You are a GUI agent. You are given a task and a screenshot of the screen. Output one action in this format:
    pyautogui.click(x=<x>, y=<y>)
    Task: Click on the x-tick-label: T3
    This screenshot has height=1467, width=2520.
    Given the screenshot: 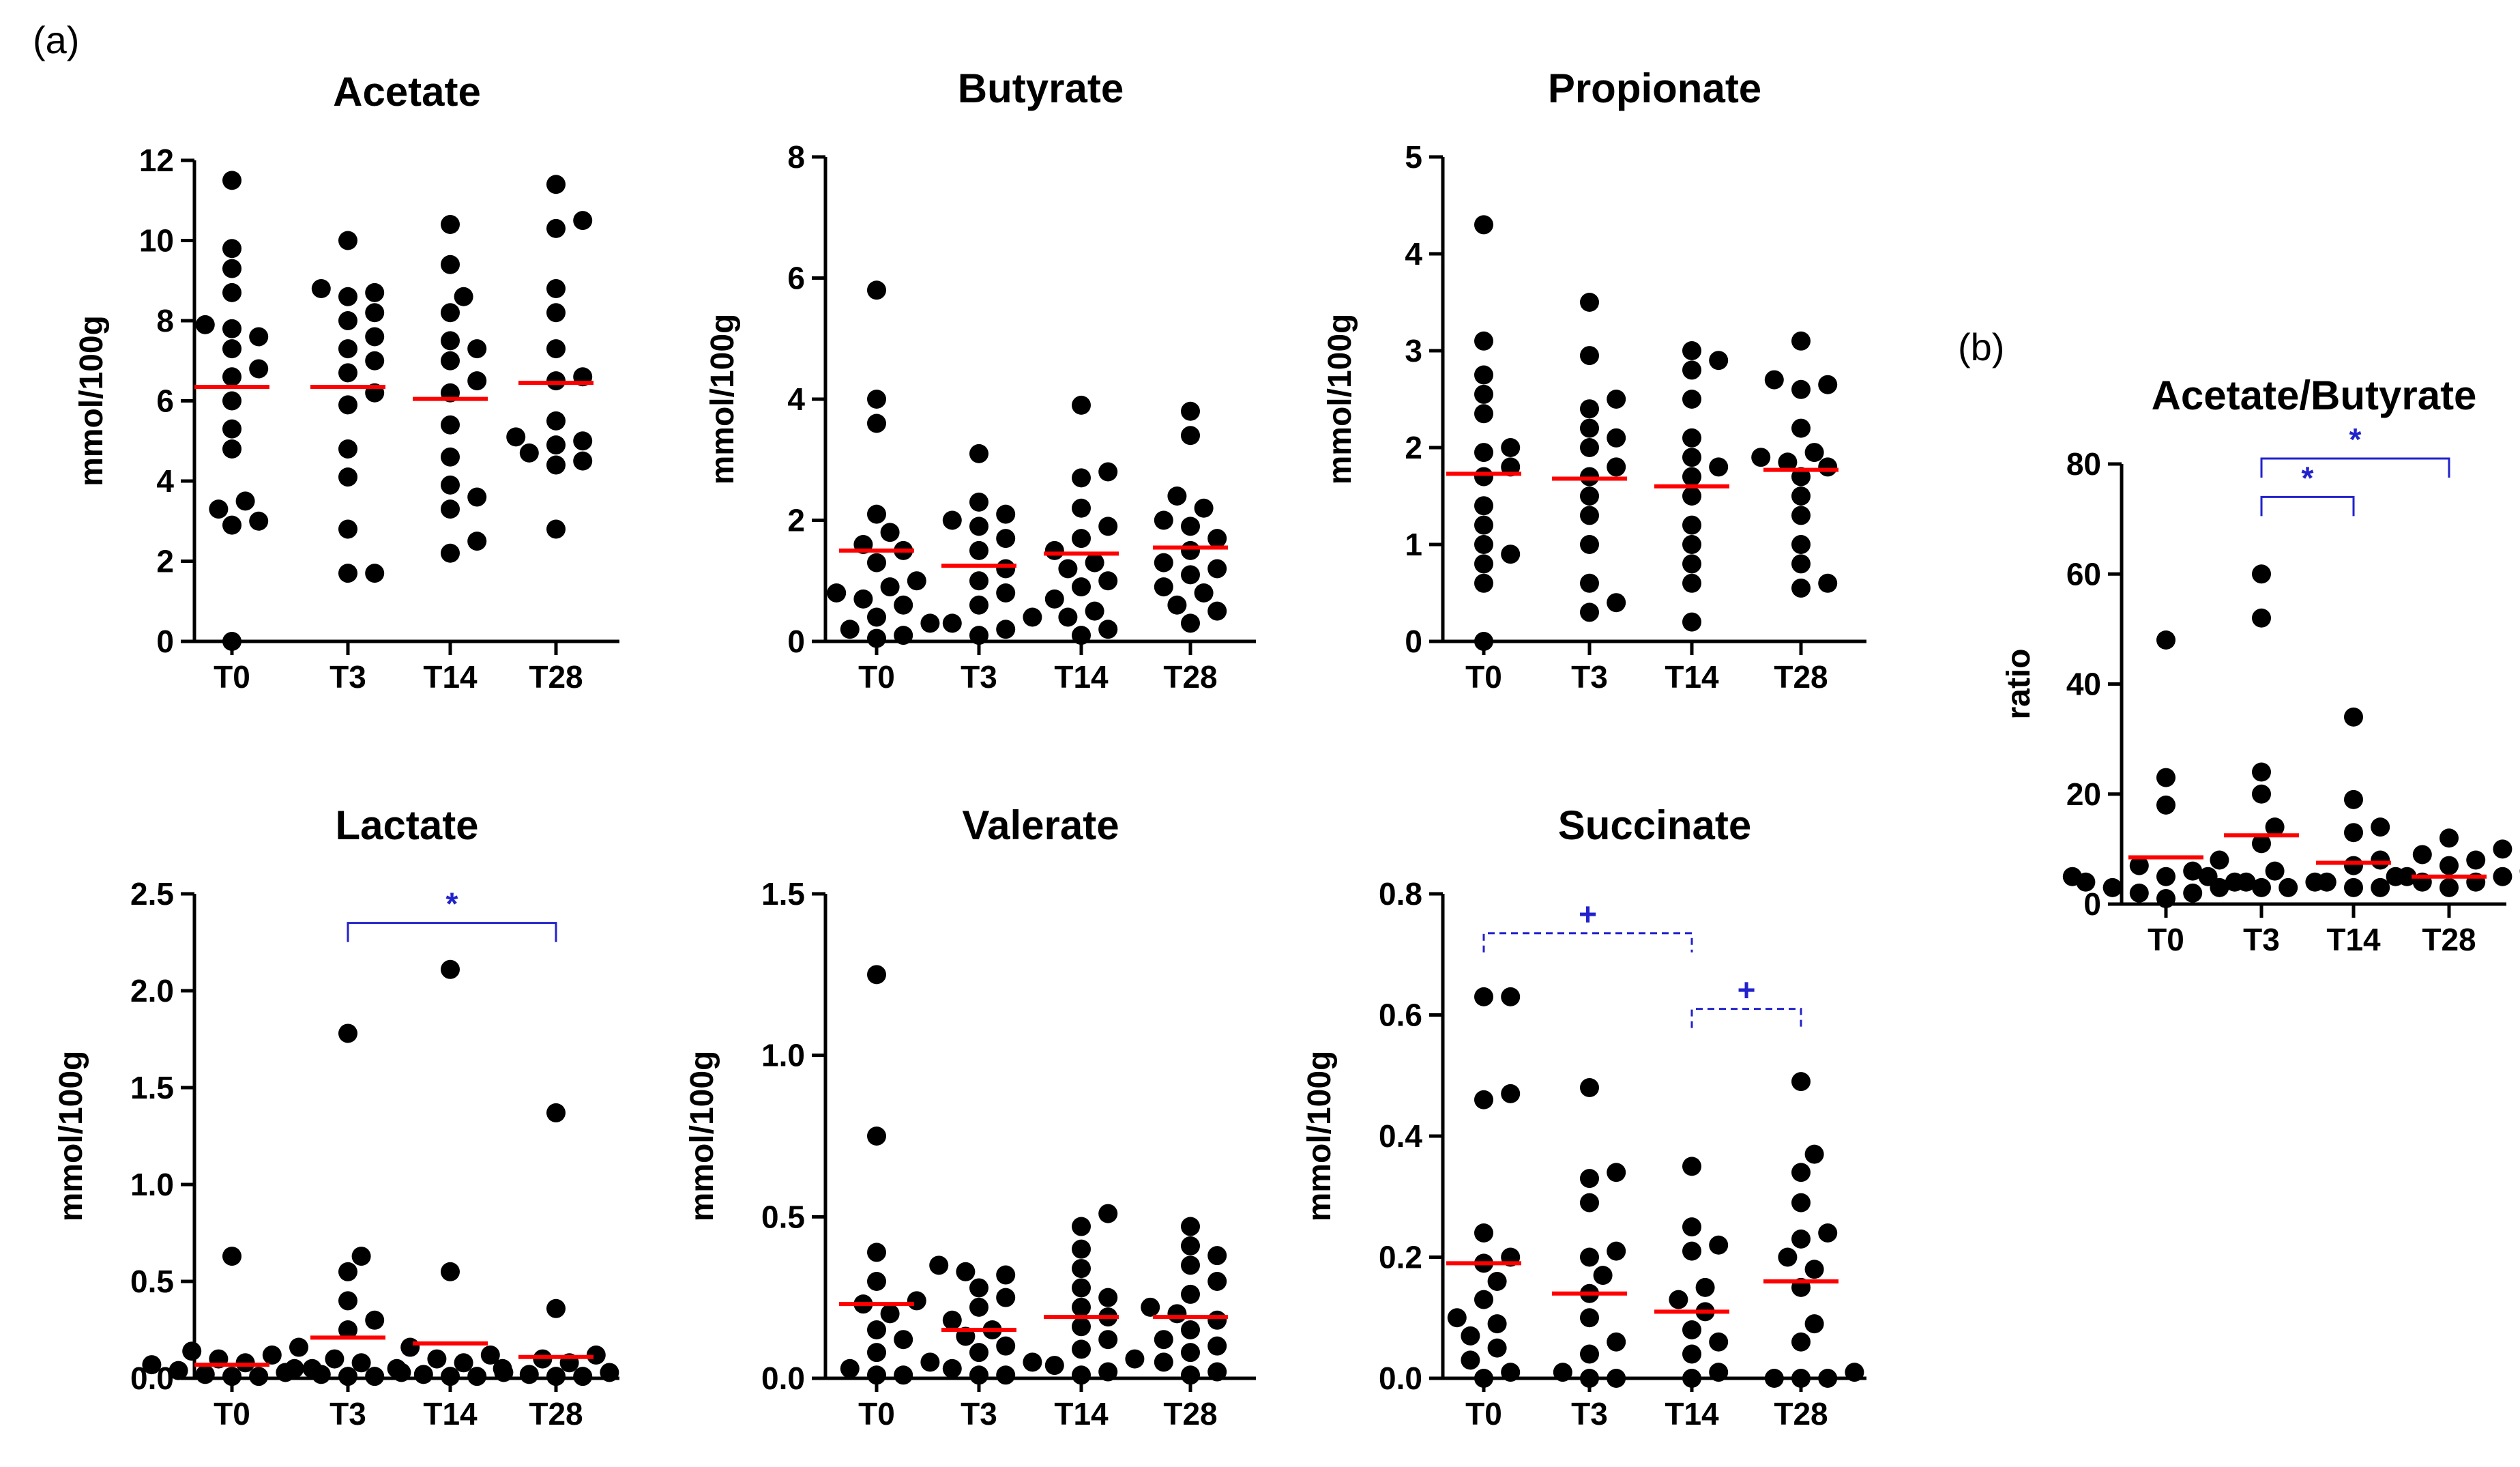 What is the action you would take?
    pyautogui.click(x=1589, y=677)
    